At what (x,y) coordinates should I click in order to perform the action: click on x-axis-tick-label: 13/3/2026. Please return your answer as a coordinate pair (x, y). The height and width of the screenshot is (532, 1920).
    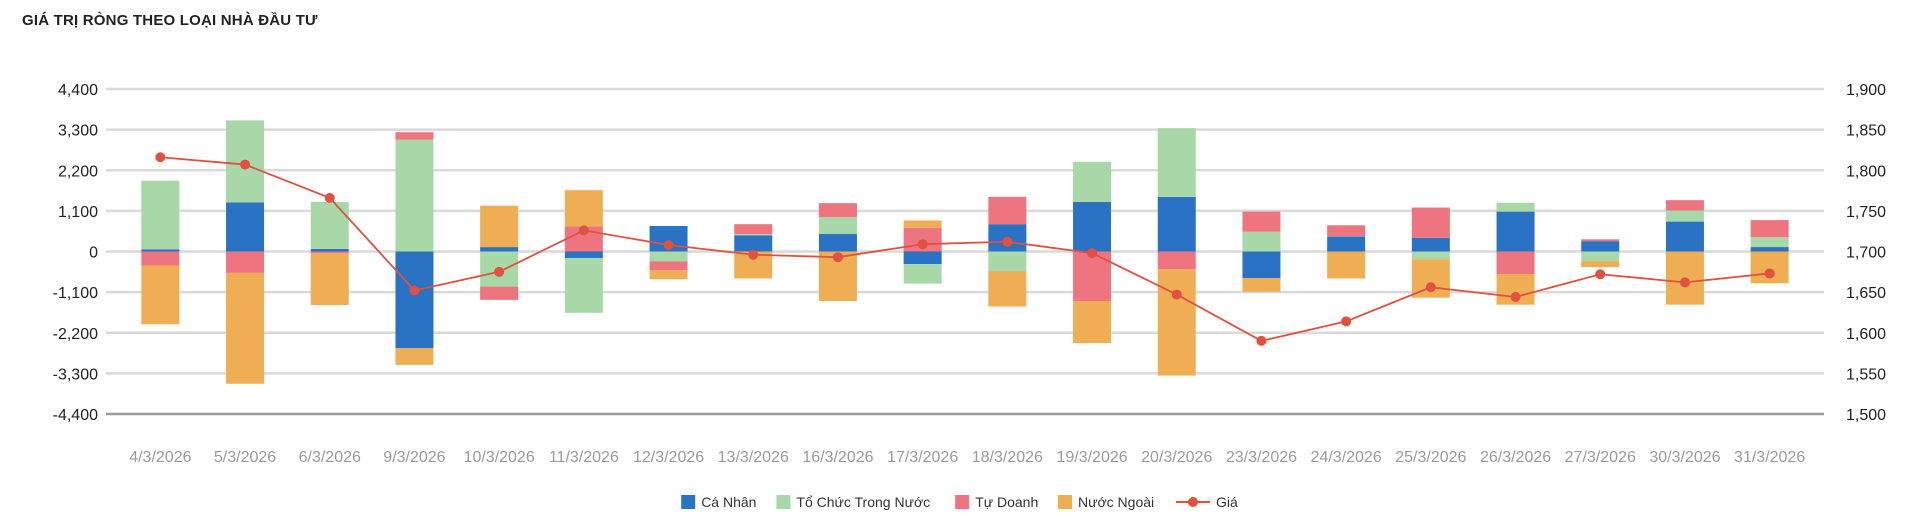
    Looking at the image, I should click on (753, 457).